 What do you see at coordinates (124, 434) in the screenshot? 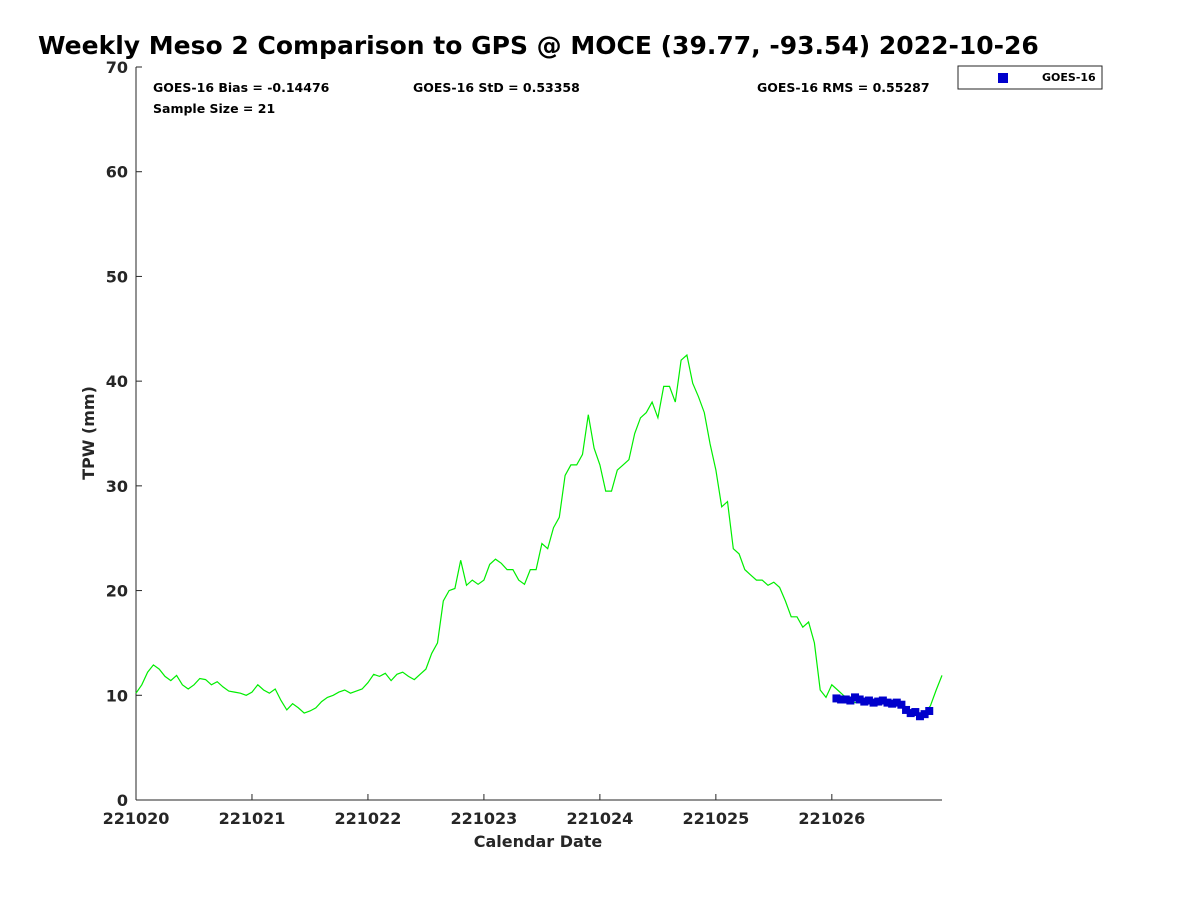
I see `y-ticks: 0 10 20 30 40 50 60 70` at bounding box center [124, 434].